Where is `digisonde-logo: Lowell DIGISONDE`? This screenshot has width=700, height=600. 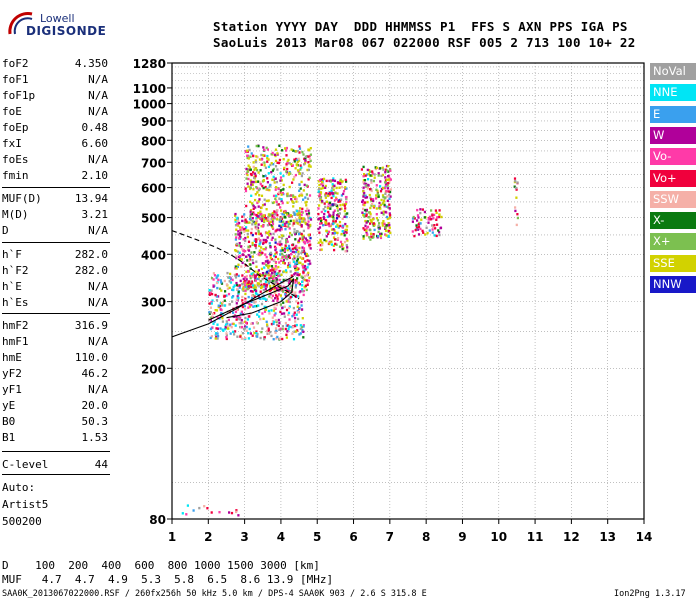 digisonde-logo: Lowell DIGISONDE is located at coordinates (55, 25).